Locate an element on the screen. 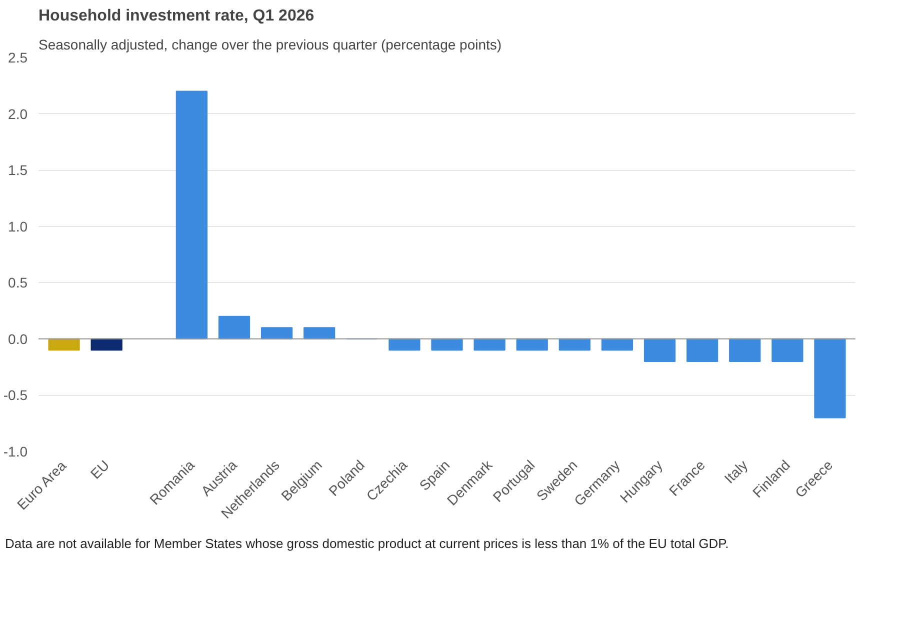 This screenshot has height=629, width=920. y-tick-label: 1.0 is located at coordinates (18, 226).